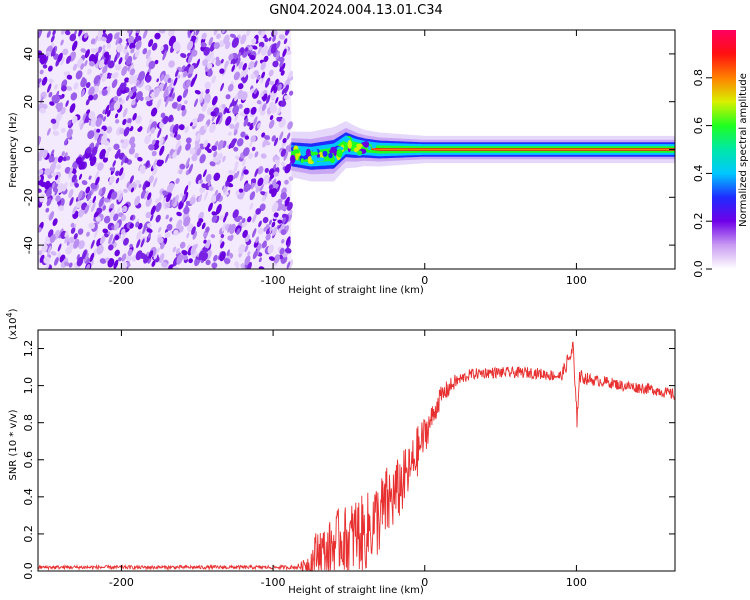  What do you see at coordinates (698, 221) in the screenshot?
I see `colorbar-tick-label: 0.2` at bounding box center [698, 221].